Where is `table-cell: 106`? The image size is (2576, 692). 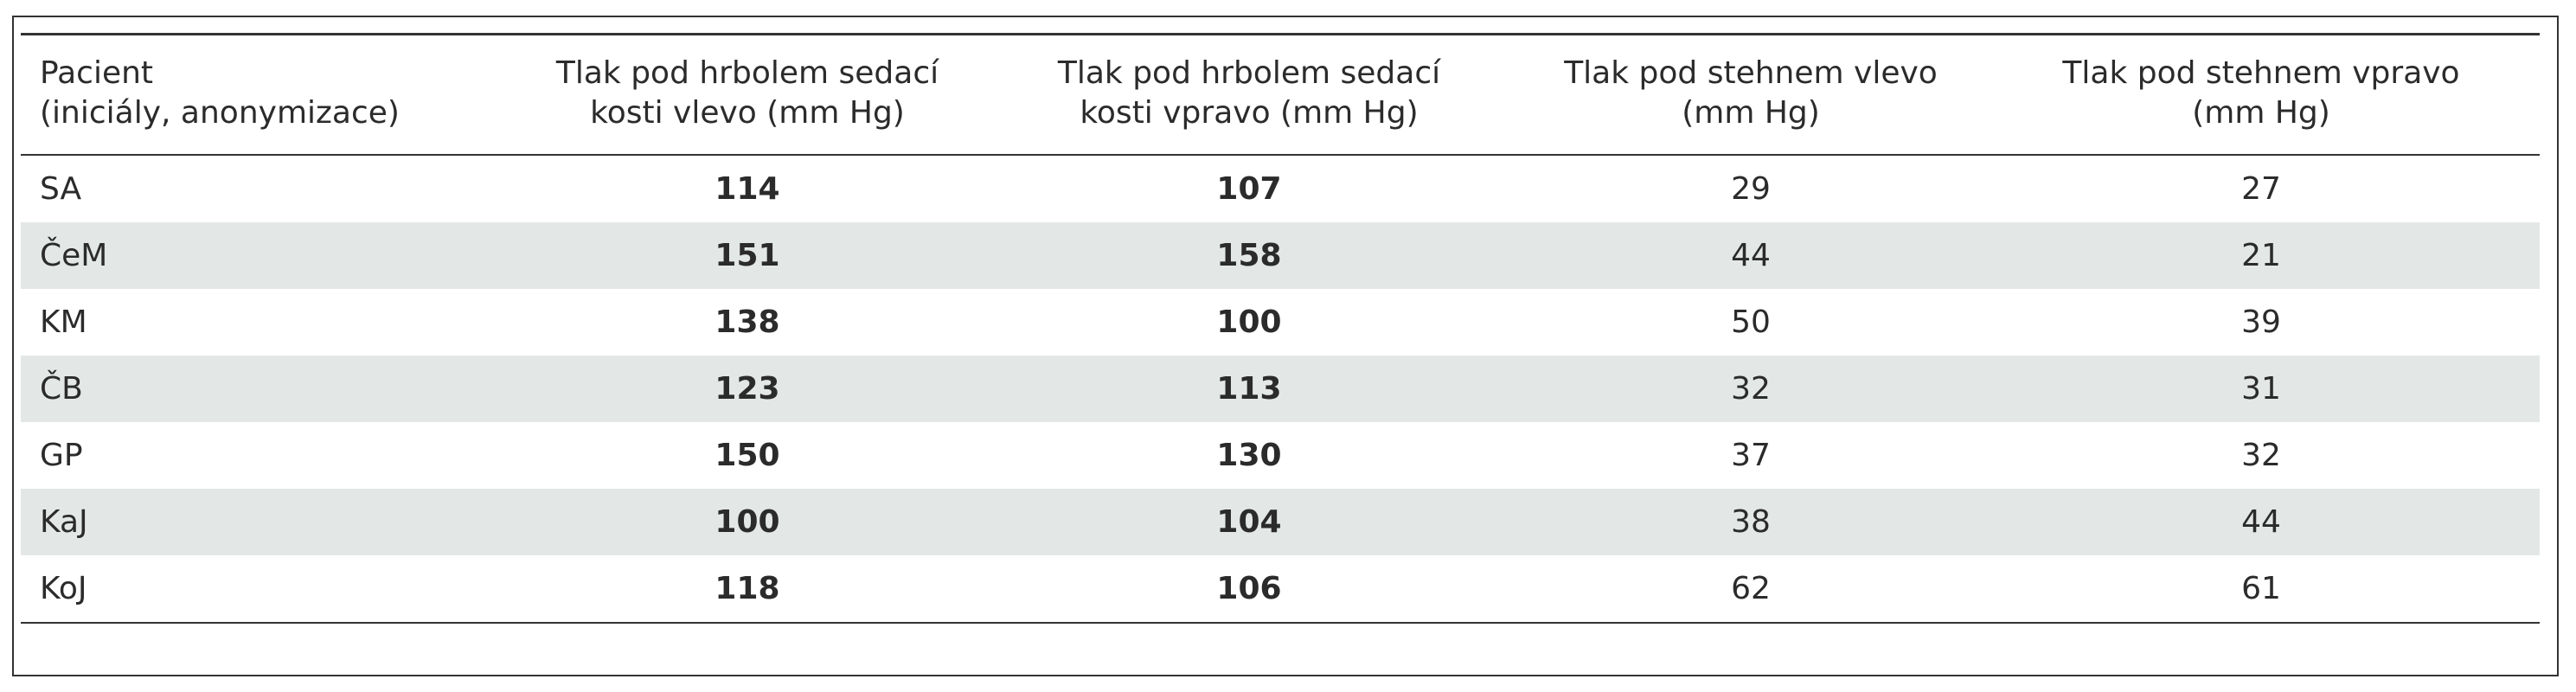 table-cell: 106 is located at coordinates (1249, 588).